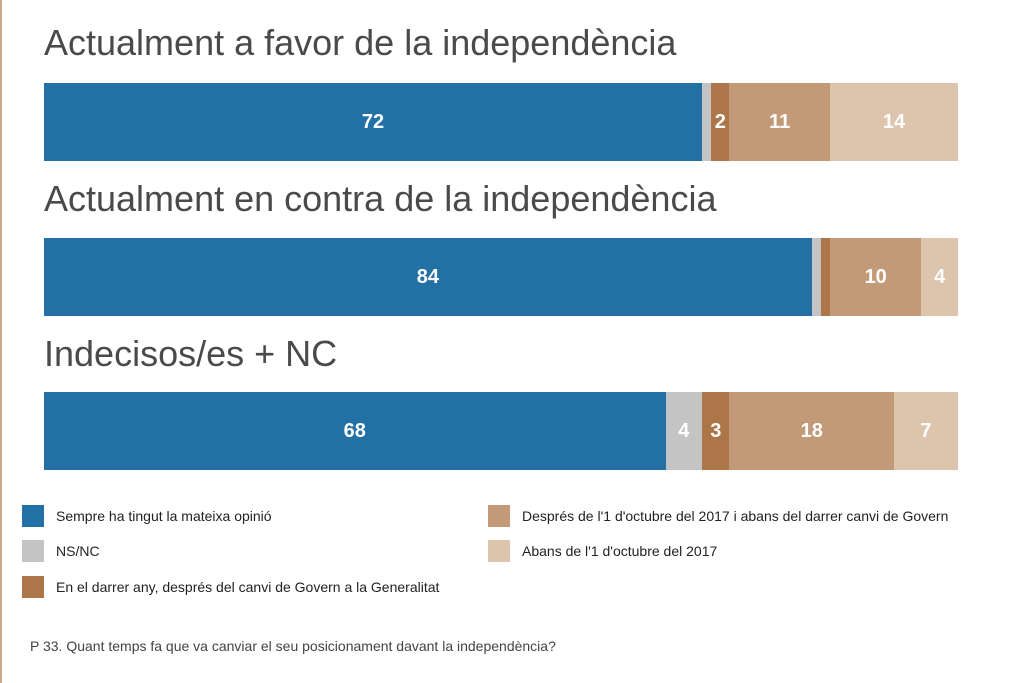 The width and height of the screenshot is (1024, 683). I want to click on data-label-indecisos-s4: 7, so click(926, 430).